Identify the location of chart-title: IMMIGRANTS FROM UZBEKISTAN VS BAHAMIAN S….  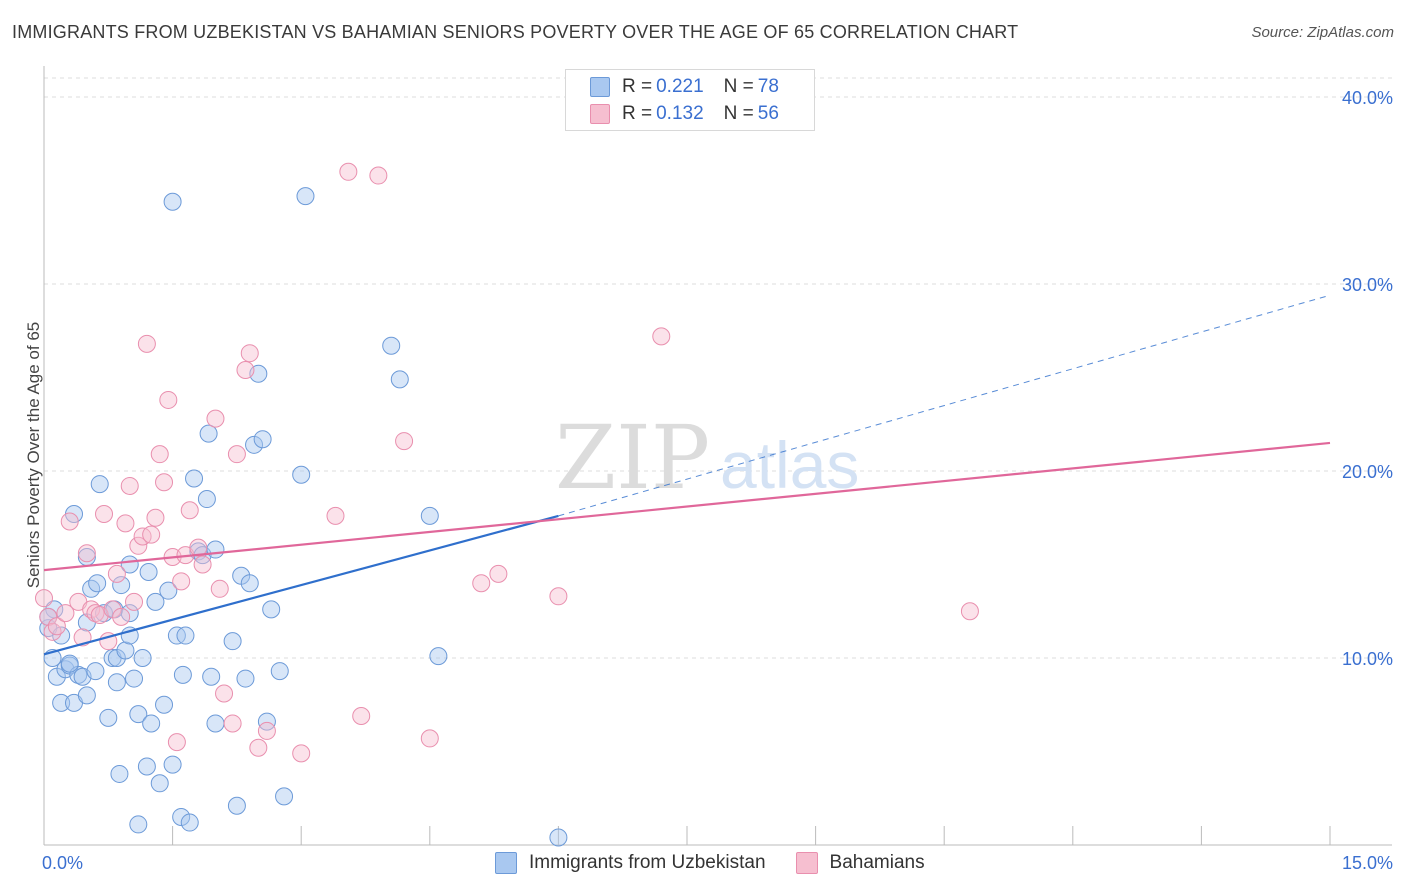
(515, 32).